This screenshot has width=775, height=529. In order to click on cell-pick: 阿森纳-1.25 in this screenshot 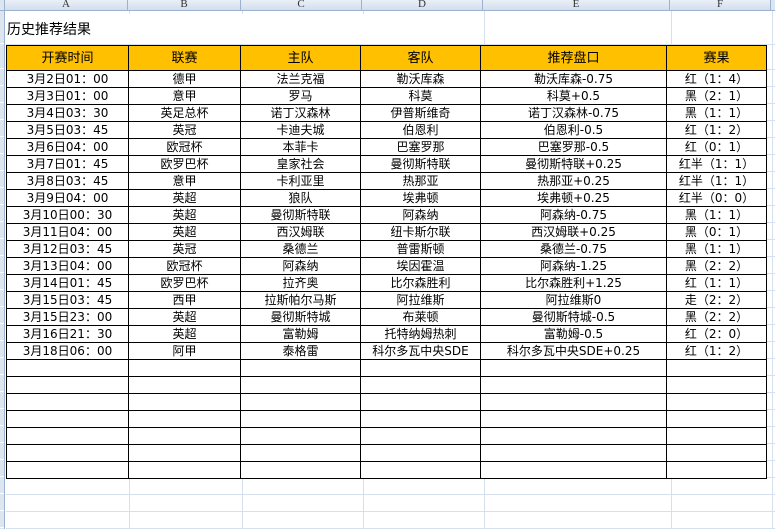, I will do `click(573, 266)`.